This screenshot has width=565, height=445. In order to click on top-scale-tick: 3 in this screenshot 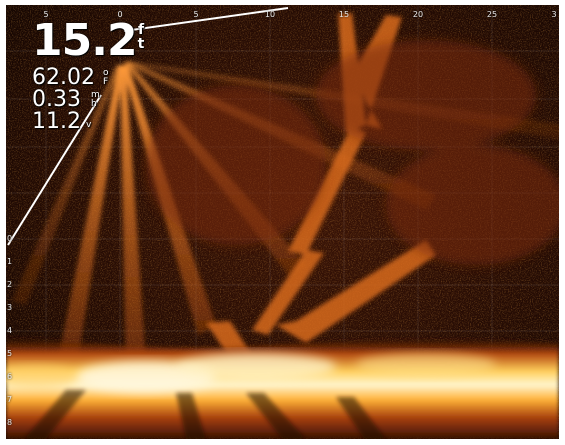, I will do `click(554, 14)`.